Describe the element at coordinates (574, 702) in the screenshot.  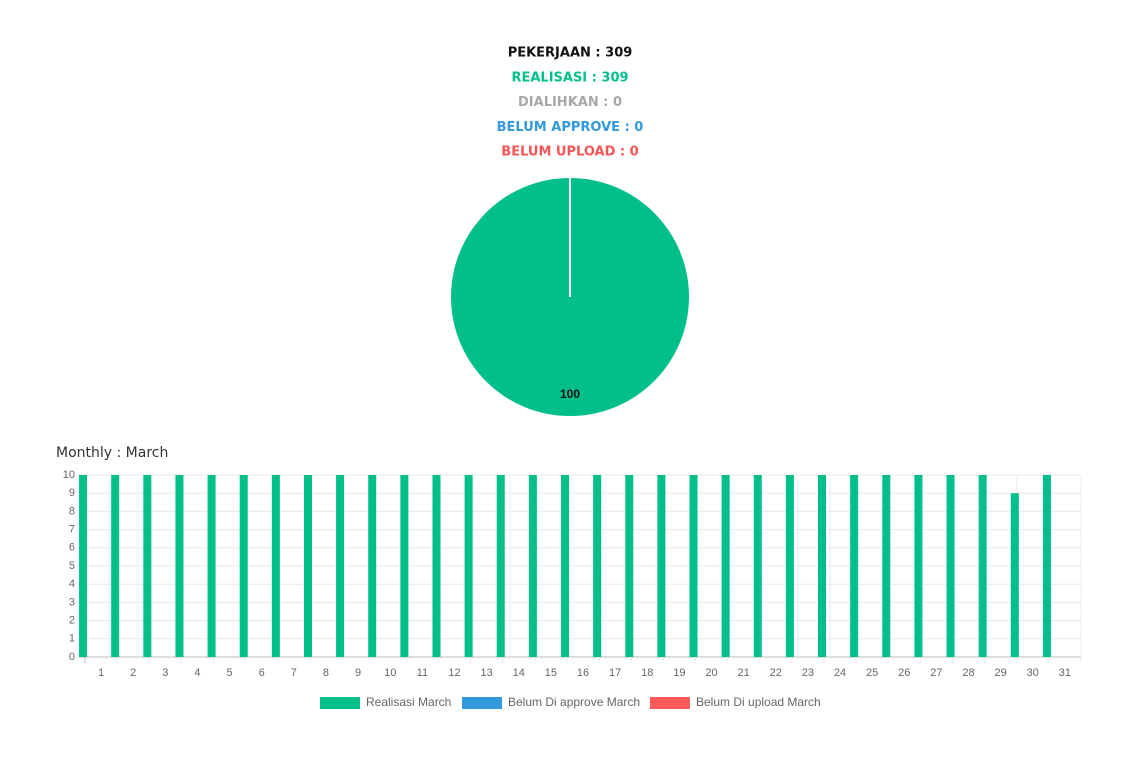
I see `legend-label: Belum Di approve March` at that location.